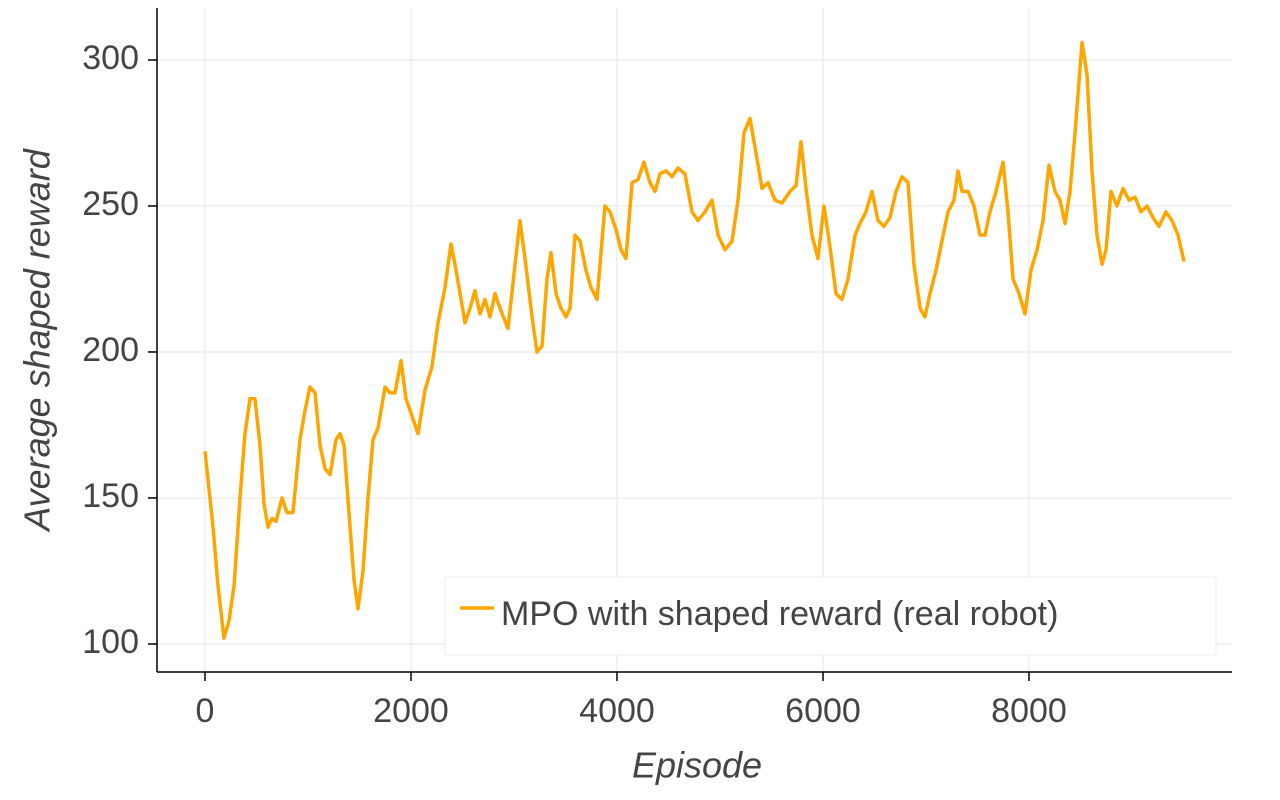  I want to click on y-tick-label: 100, so click(110, 642).